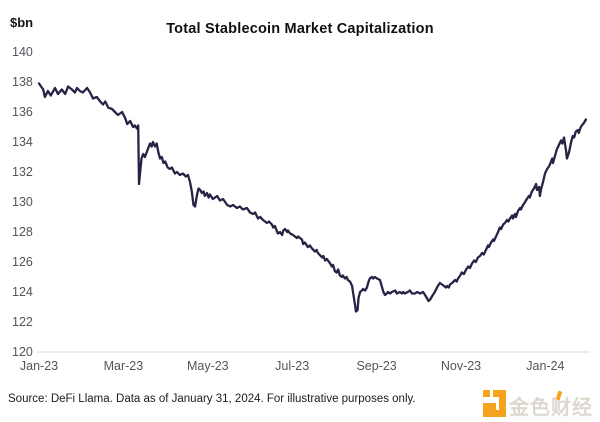 The width and height of the screenshot is (600, 422). I want to click on y-axis-unit-label: $bn, so click(22, 22).